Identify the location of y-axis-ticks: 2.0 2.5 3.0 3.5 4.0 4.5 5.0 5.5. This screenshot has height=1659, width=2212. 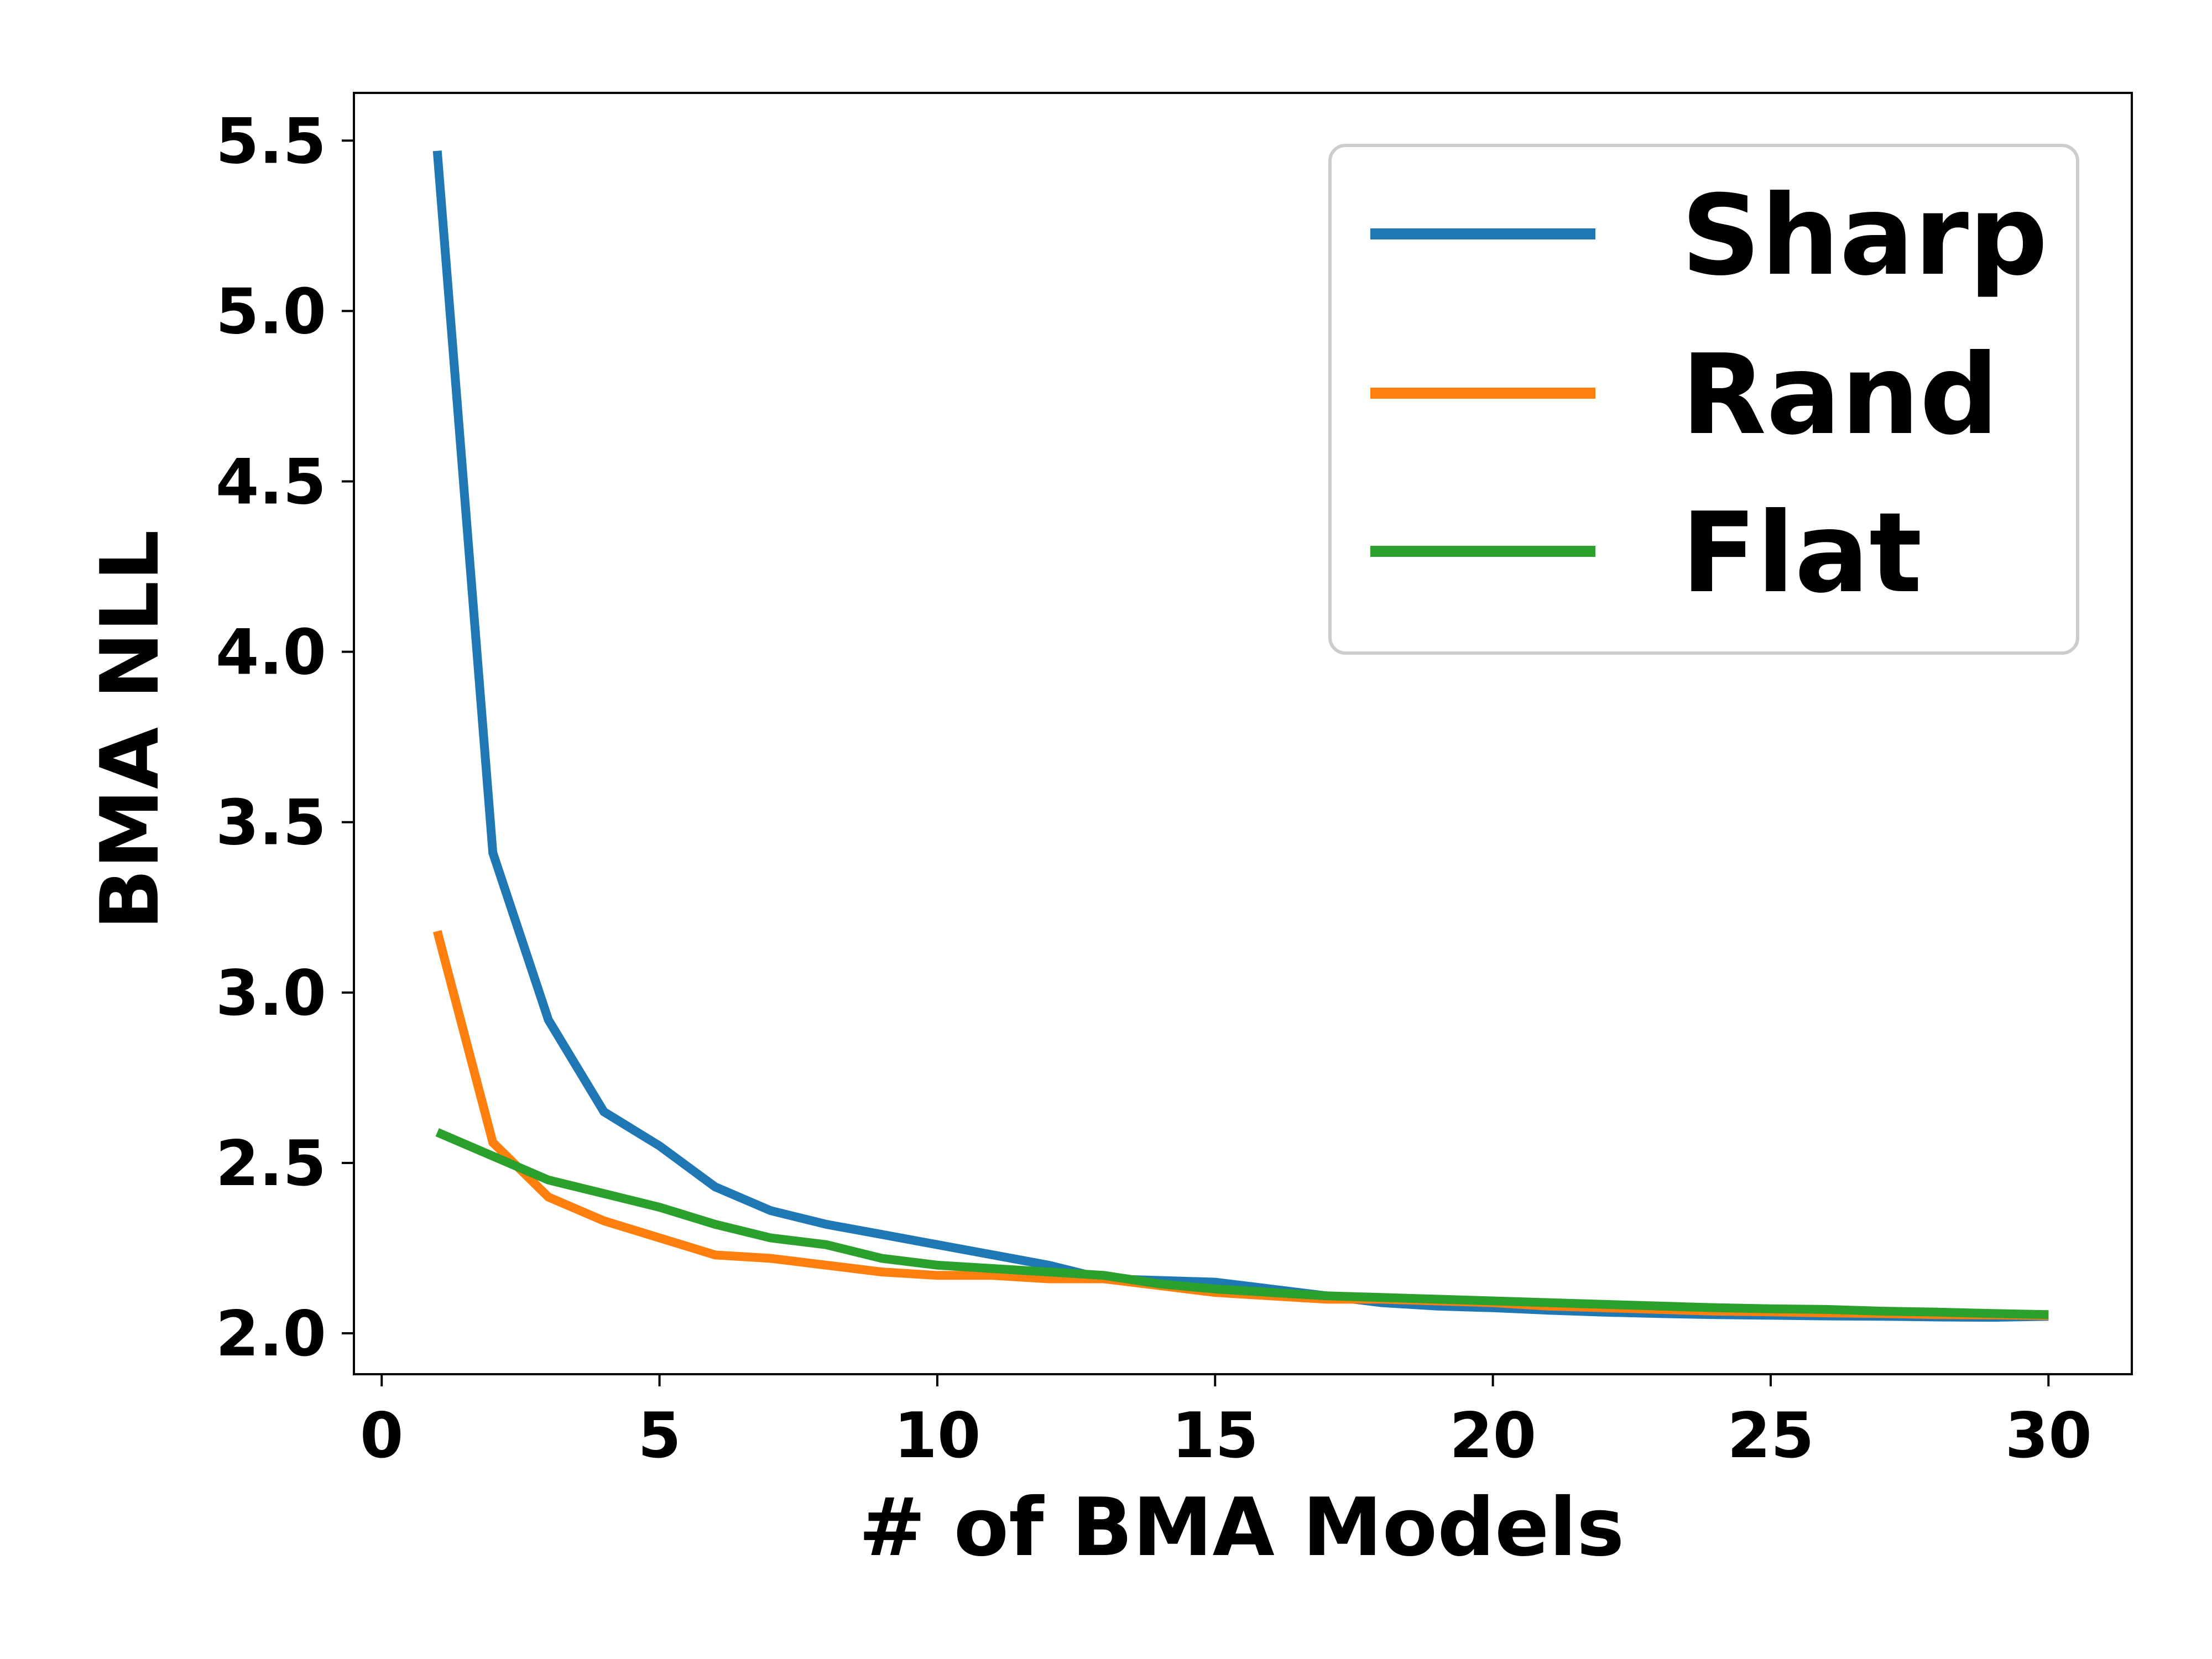
(285, 737).